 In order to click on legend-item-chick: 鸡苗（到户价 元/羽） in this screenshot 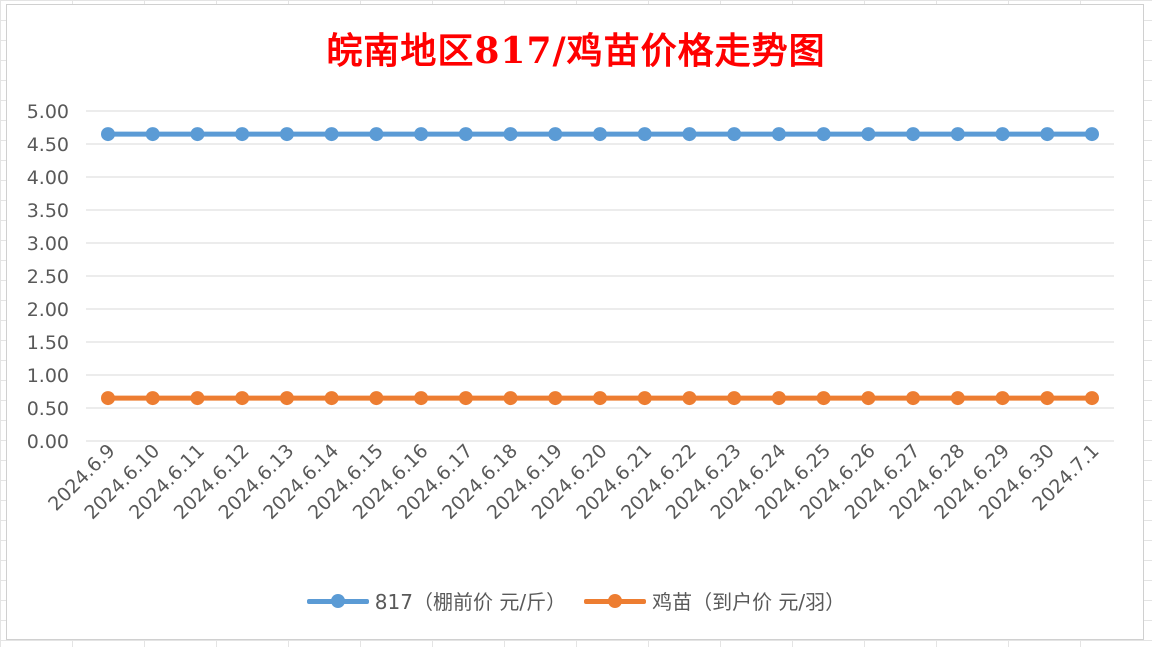, I will do `click(714, 600)`.